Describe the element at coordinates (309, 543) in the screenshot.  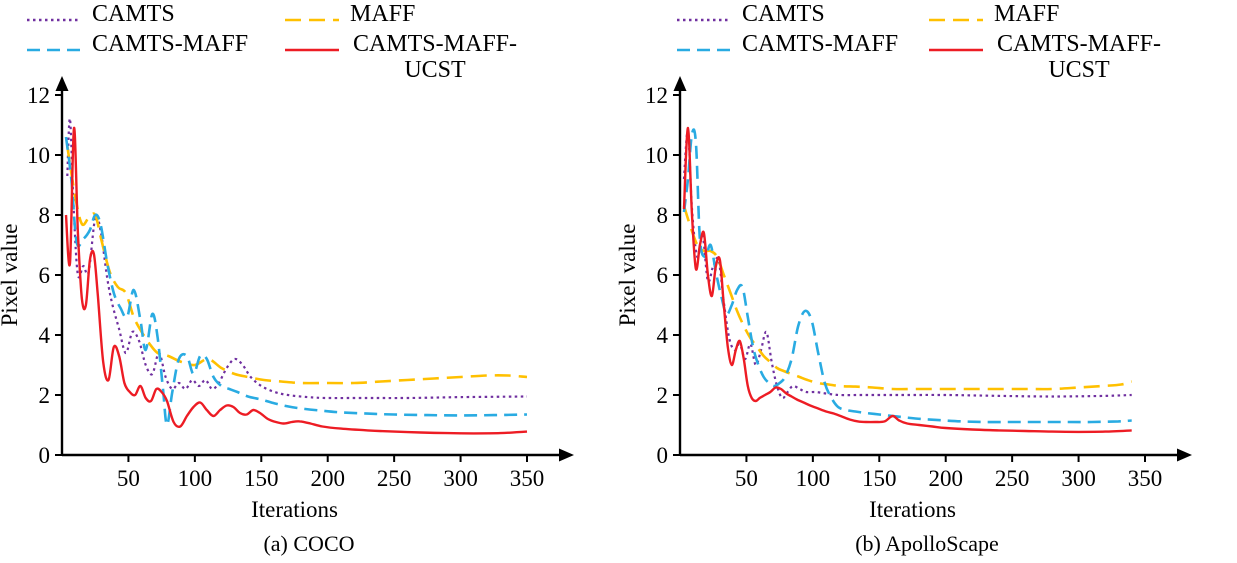
I see `caption-coco: (a) COCO` at that location.